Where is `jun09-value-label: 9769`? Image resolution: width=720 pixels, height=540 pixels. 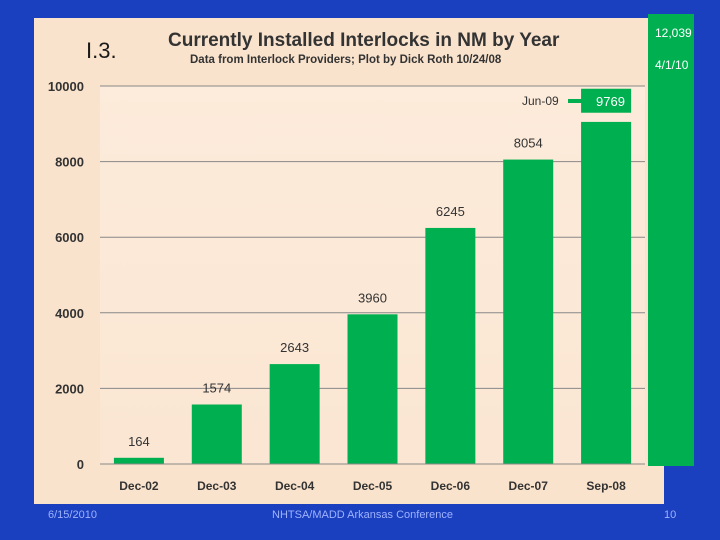
jun09-value-label: 9769 is located at coordinates (610, 101).